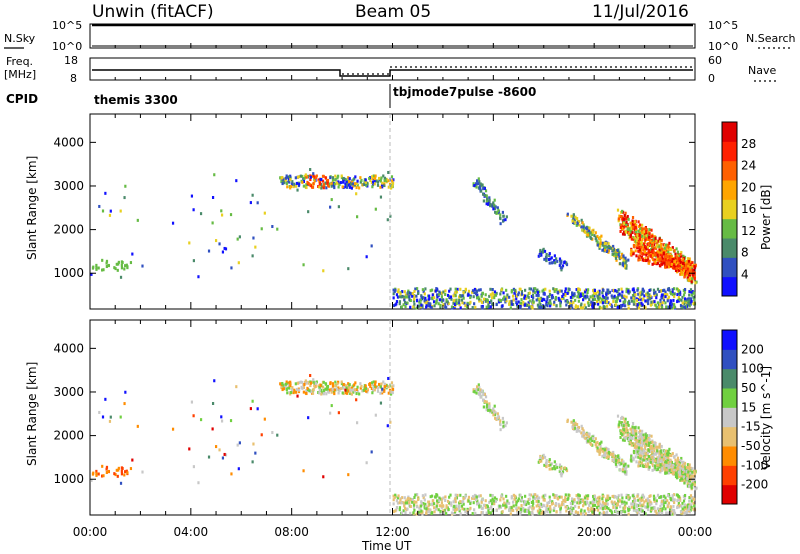  What do you see at coordinates (68, 273) in the screenshot?
I see `power-ytick-label: 1000` at bounding box center [68, 273].